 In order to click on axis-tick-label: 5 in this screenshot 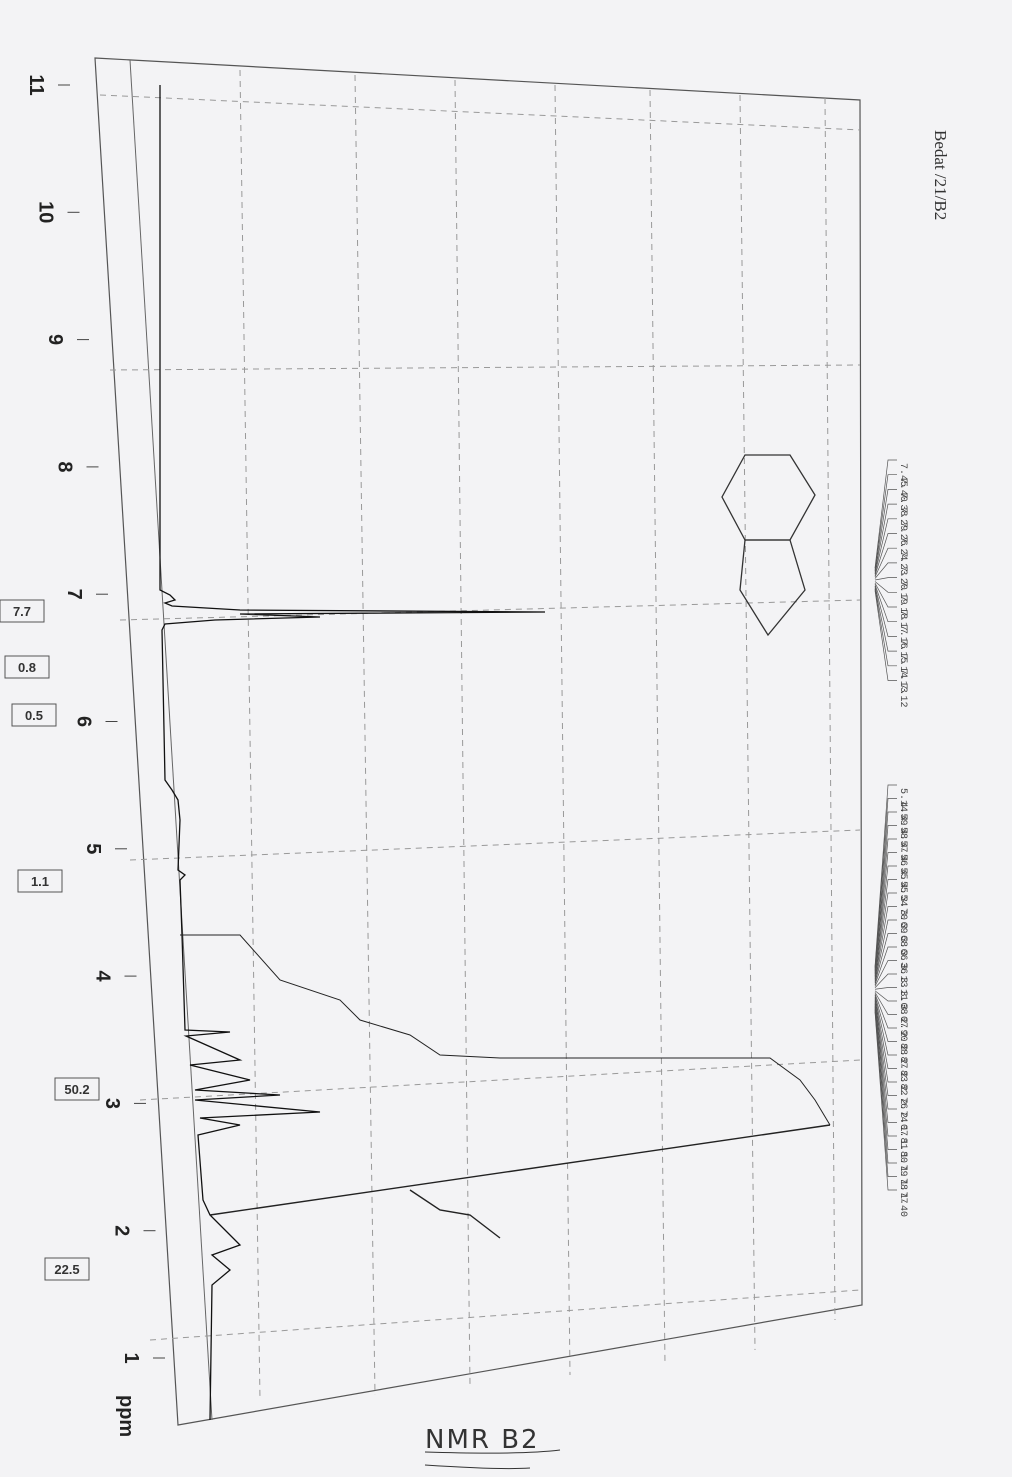, I will do `click(93, 848)`.